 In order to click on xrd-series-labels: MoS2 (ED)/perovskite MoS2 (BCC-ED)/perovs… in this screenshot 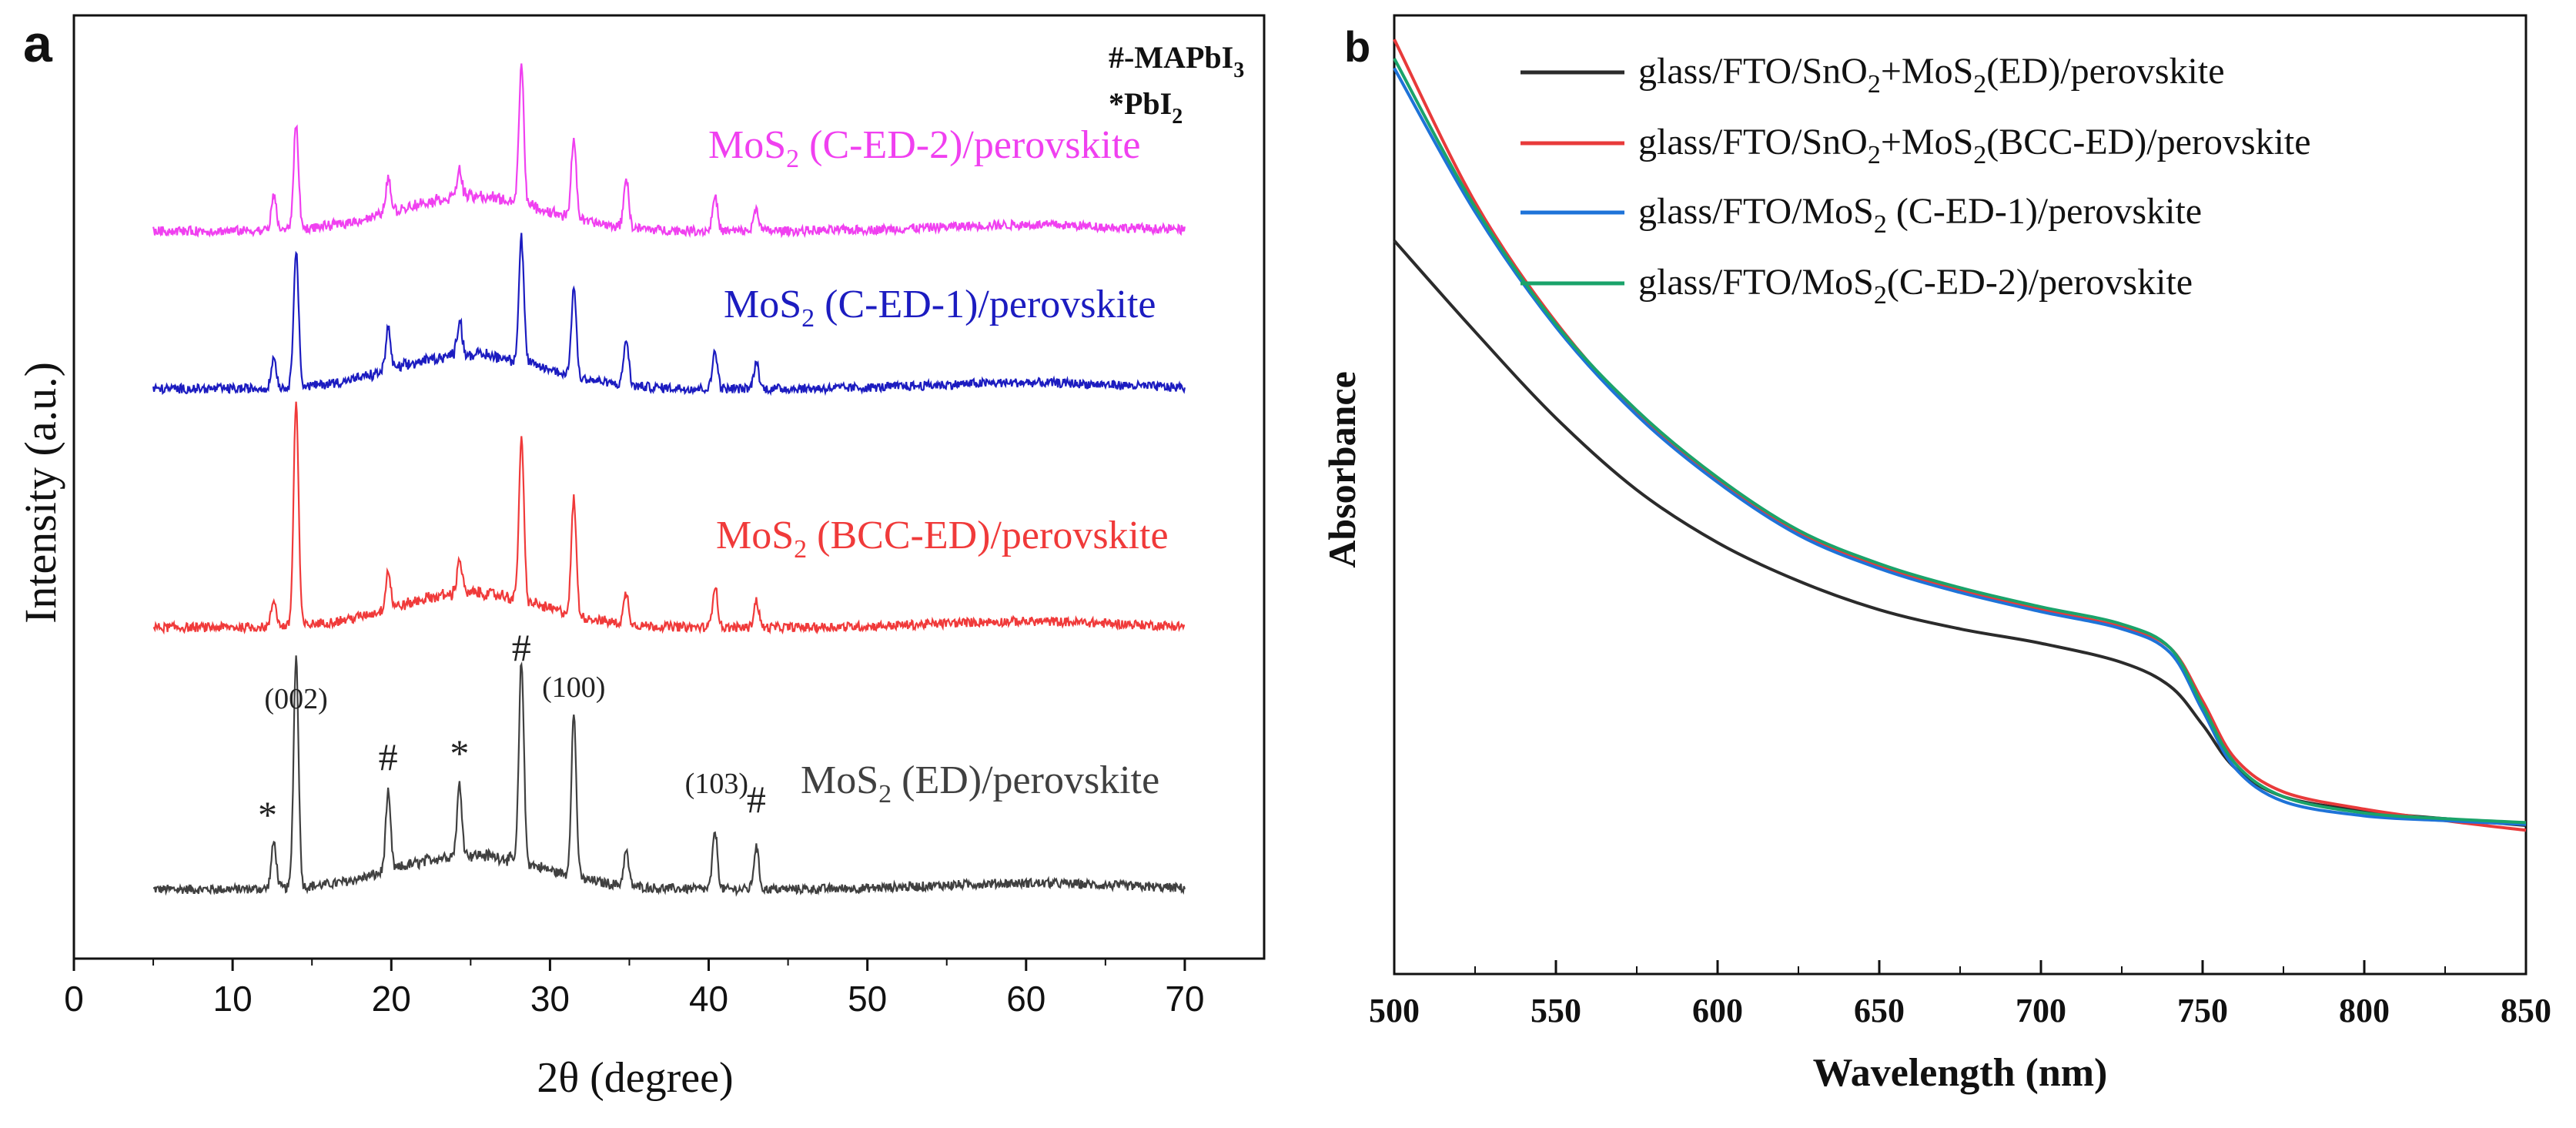, I will do `click(939, 465)`.